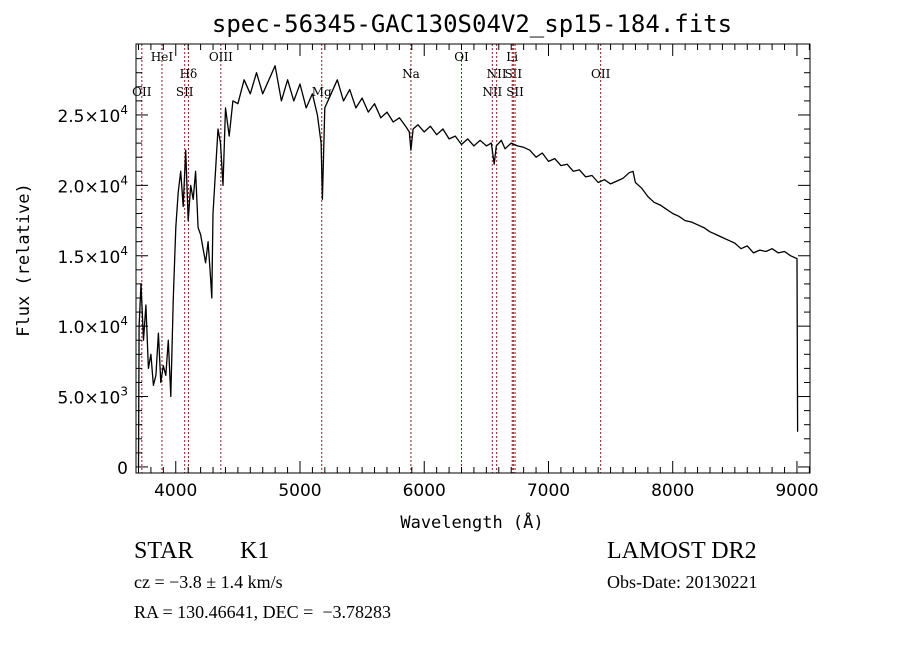  What do you see at coordinates (122, 469) in the screenshot?
I see `y-tick-label: 0` at bounding box center [122, 469].